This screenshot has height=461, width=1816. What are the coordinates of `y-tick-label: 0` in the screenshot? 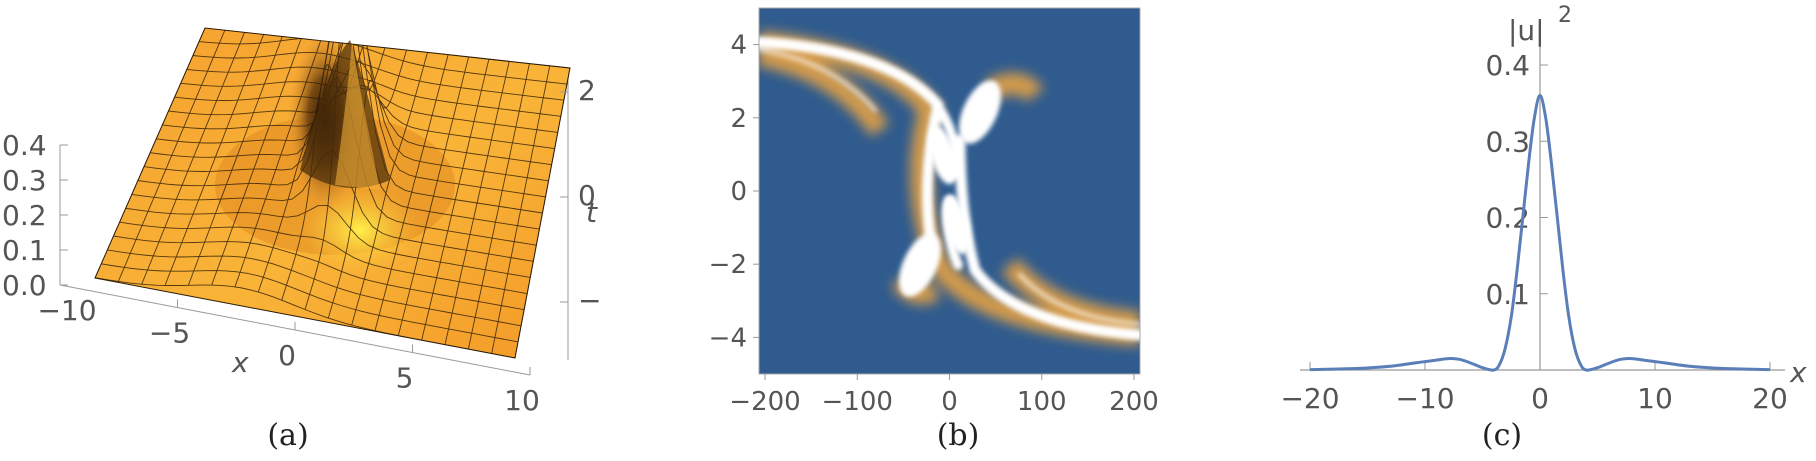 It's located at (738, 192).